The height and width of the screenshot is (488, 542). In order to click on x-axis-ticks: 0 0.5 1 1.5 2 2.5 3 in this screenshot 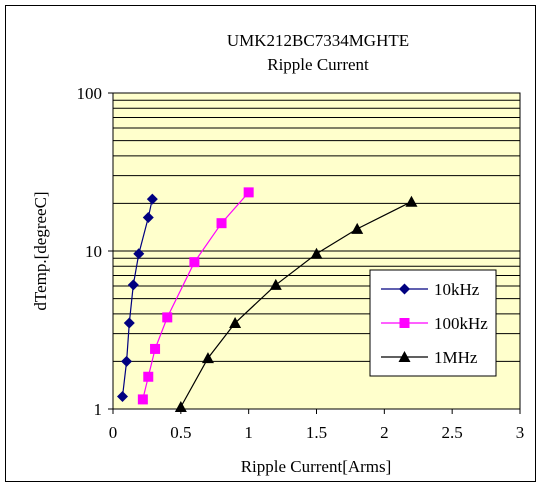, I will do `click(317, 425)`.